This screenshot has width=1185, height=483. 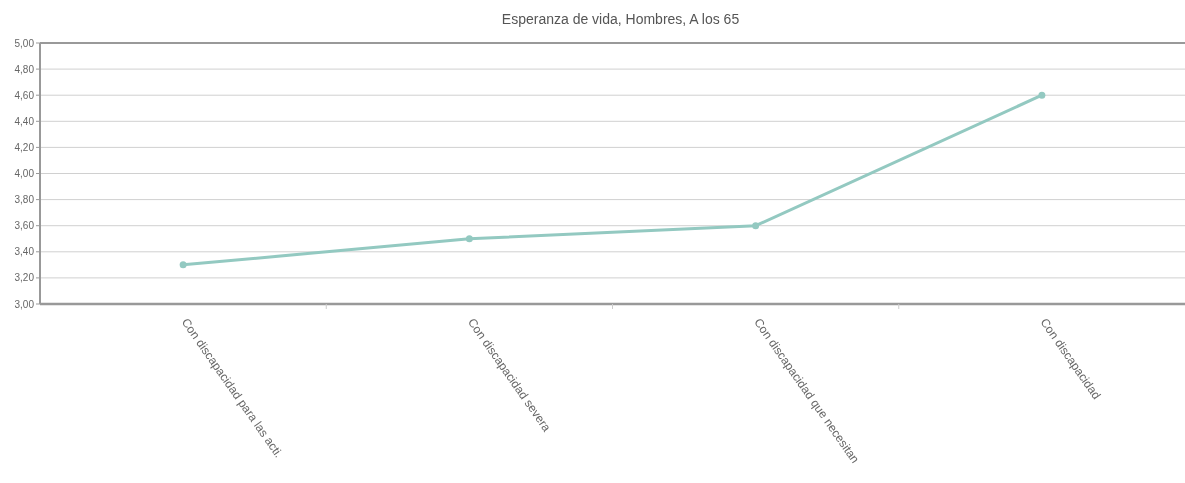 I want to click on y-tick-label: 4,20, so click(x=24, y=147).